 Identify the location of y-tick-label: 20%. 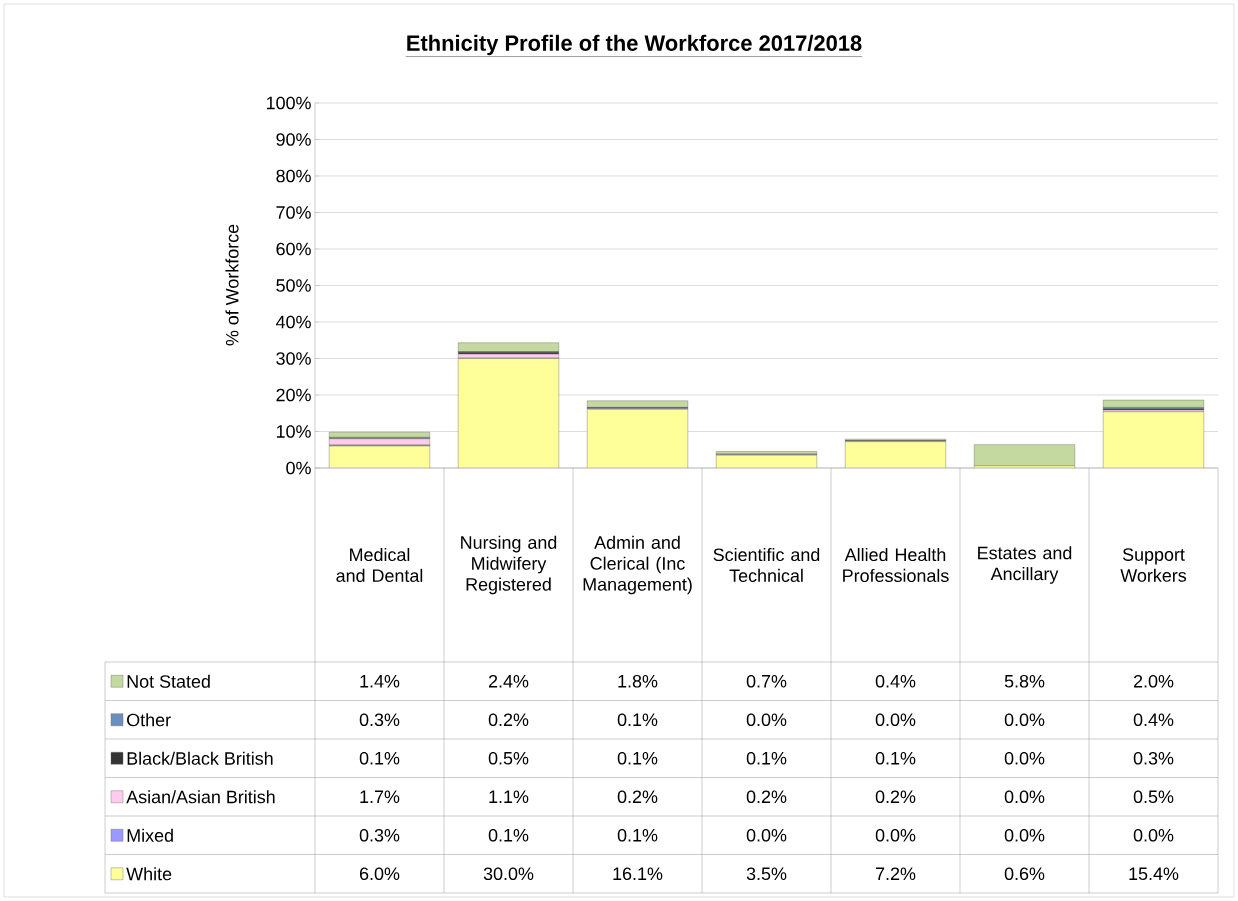
(293, 395).